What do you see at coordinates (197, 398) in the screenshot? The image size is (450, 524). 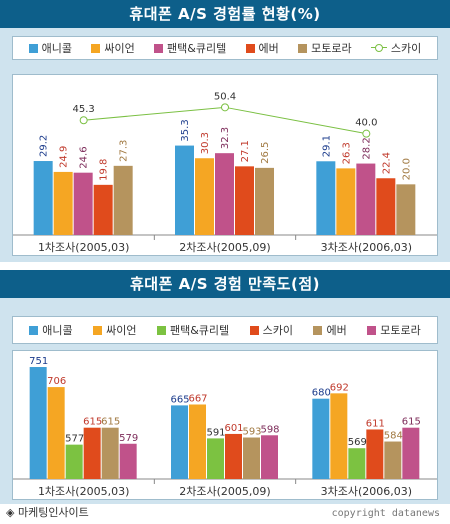 I see `bar-value-label: 667` at bounding box center [197, 398].